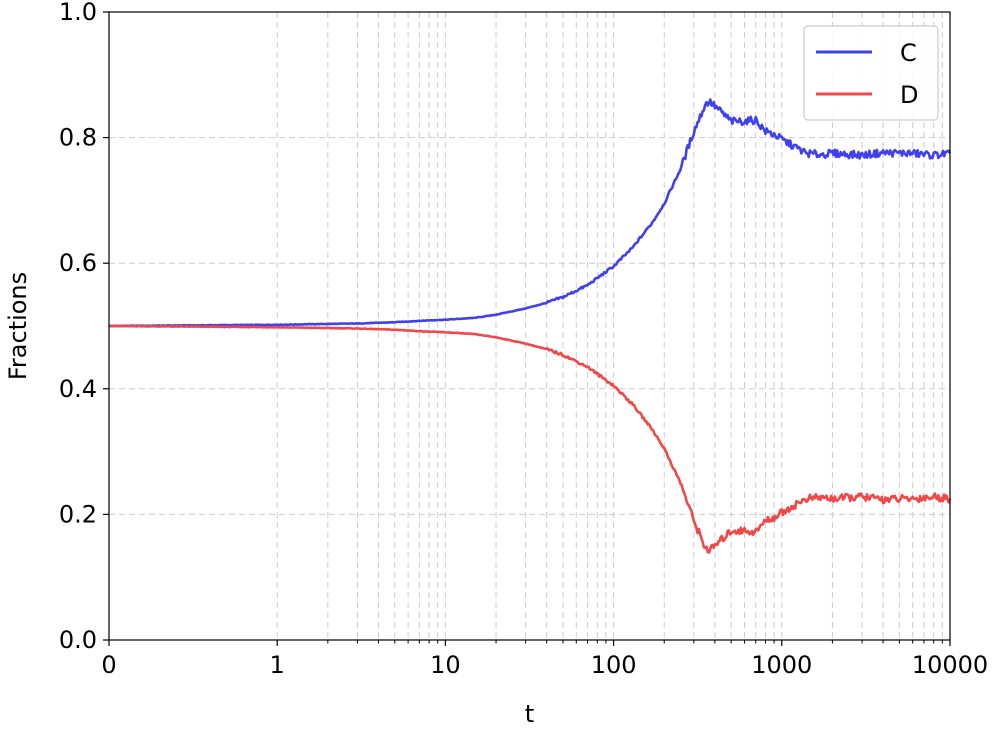 This screenshot has height=730, width=996. What do you see at coordinates (614, 665) in the screenshot?
I see `x-tick-label: 100` at bounding box center [614, 665].